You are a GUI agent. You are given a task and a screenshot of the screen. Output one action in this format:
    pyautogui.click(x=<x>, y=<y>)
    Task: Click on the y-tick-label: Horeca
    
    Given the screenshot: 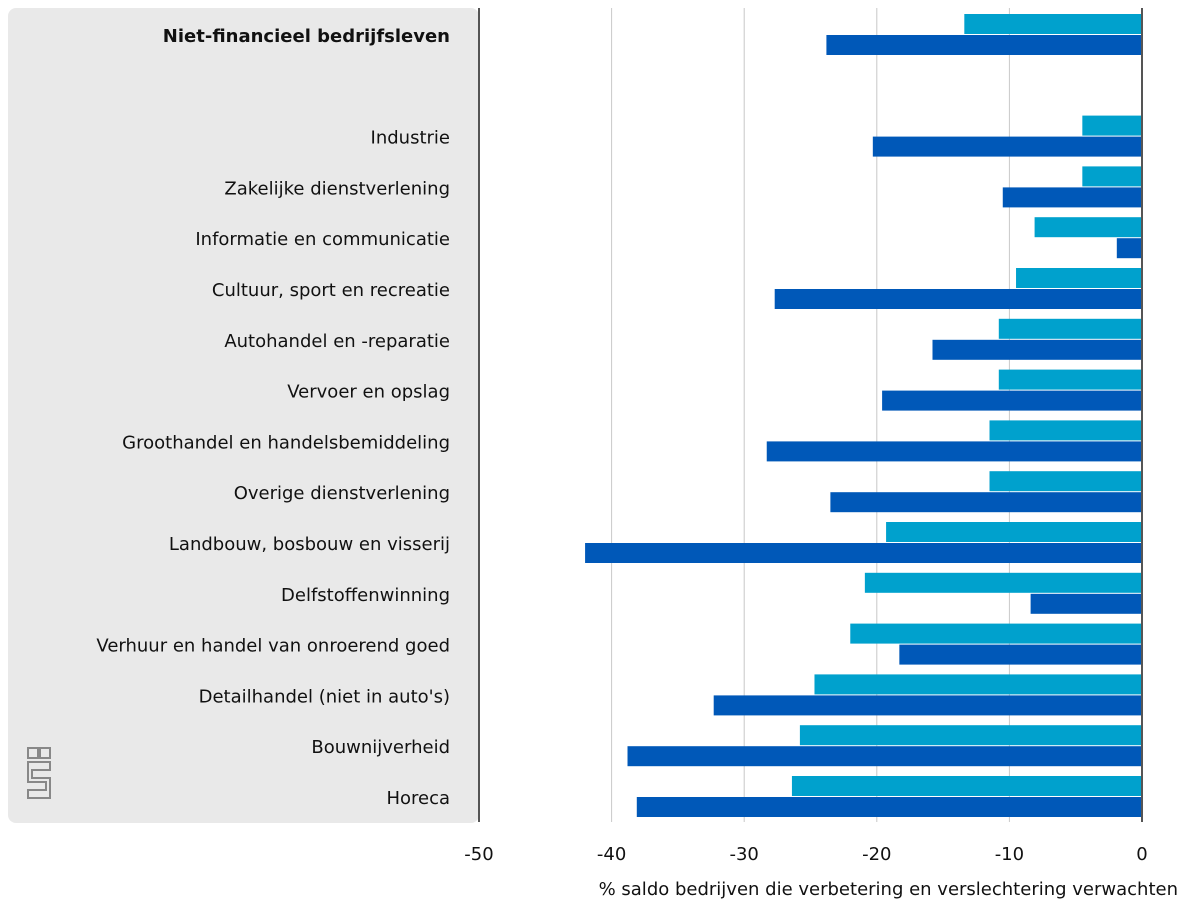 What is the action you would take?
    pyautogui.click(x=418, y=798)
    